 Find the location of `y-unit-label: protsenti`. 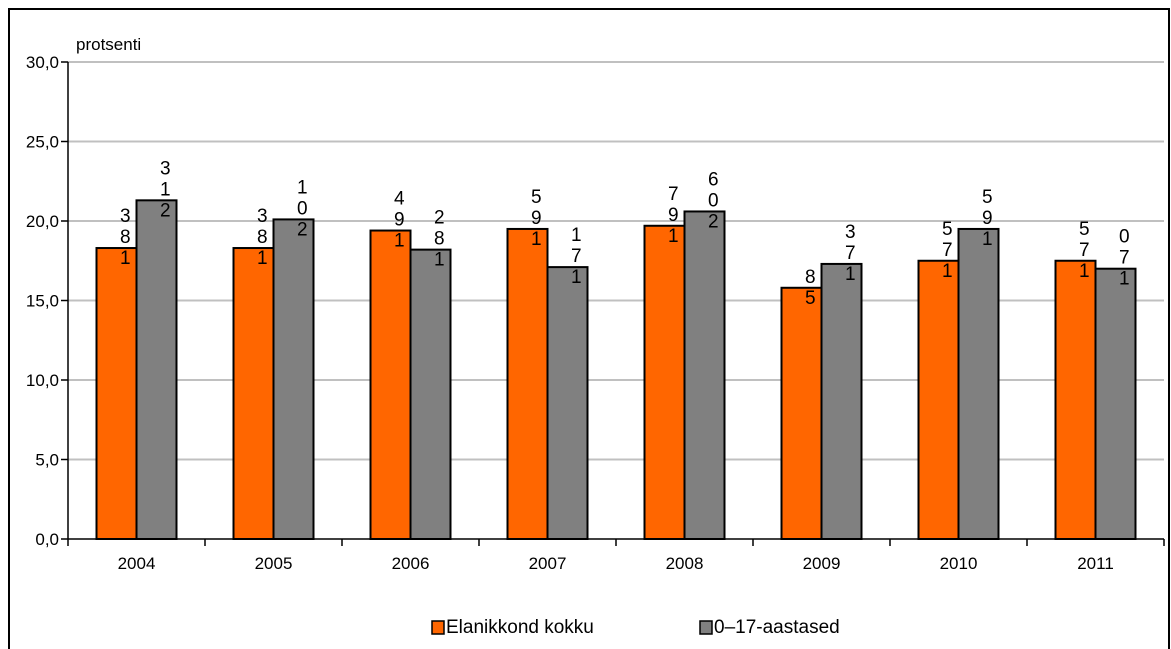

y-unit-label: protsenti is located at coordinates (108, 44).